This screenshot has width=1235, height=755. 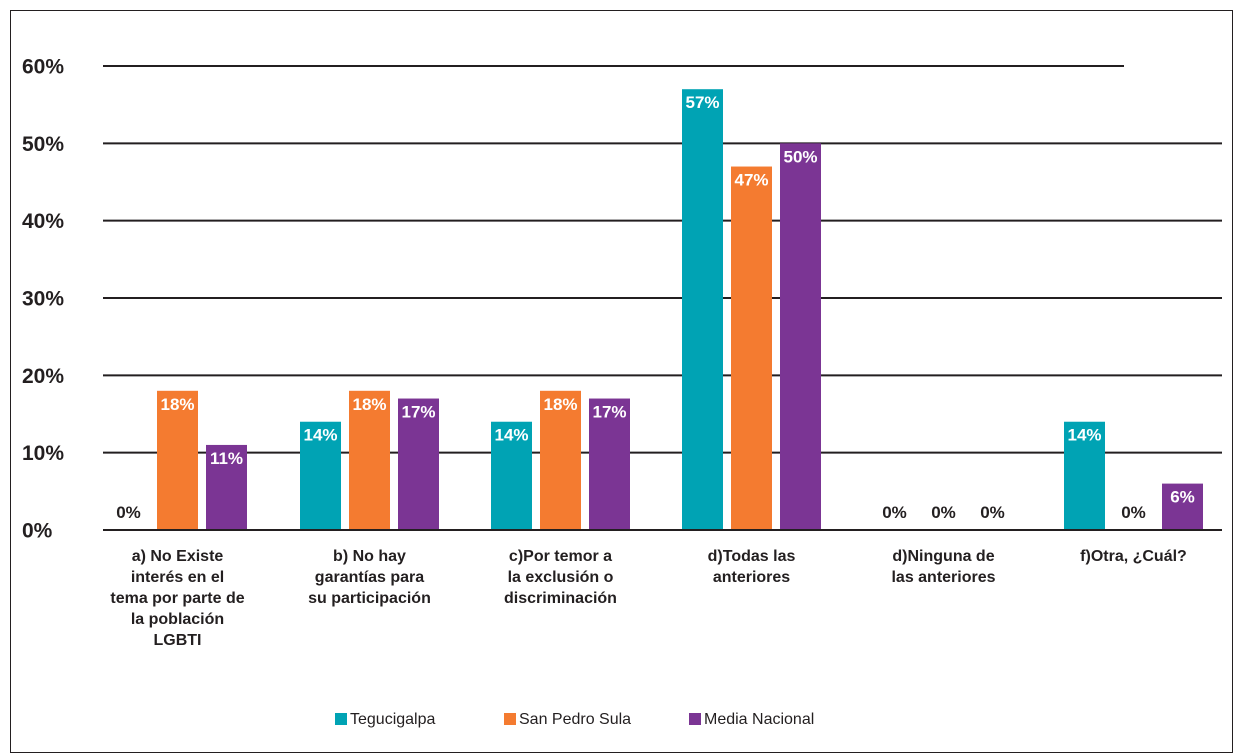 What do you see at coordinates (43, 67) in the screenshot?
I see `y-tick-label: 60%` at bounding box center [43, 67].